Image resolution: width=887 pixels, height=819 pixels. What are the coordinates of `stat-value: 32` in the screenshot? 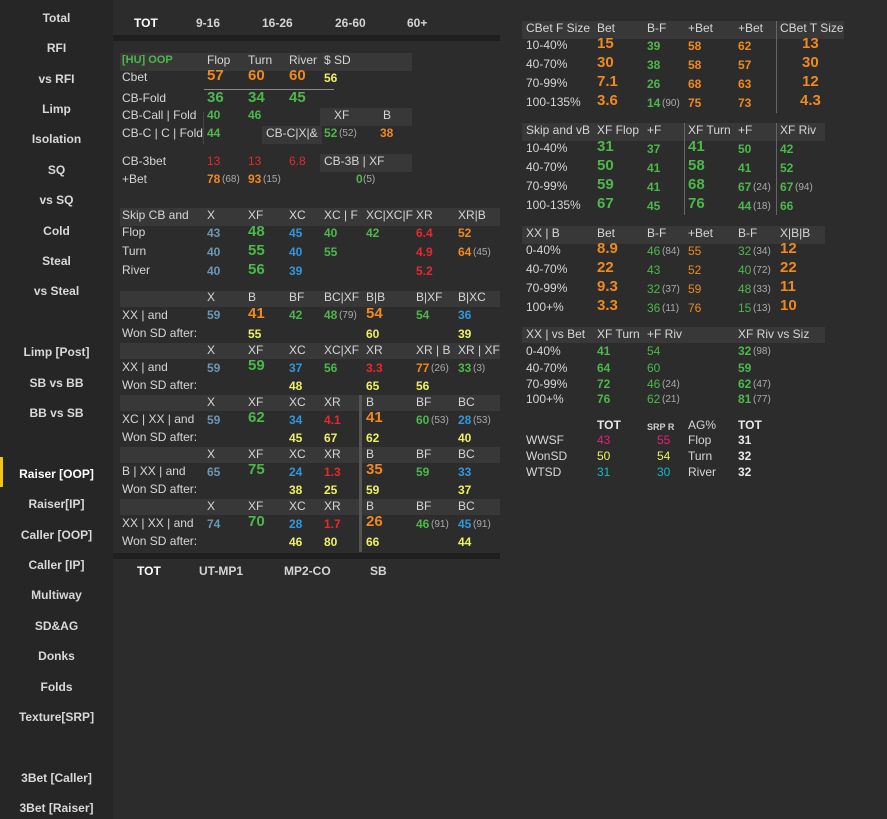 It's located at (745, 456).